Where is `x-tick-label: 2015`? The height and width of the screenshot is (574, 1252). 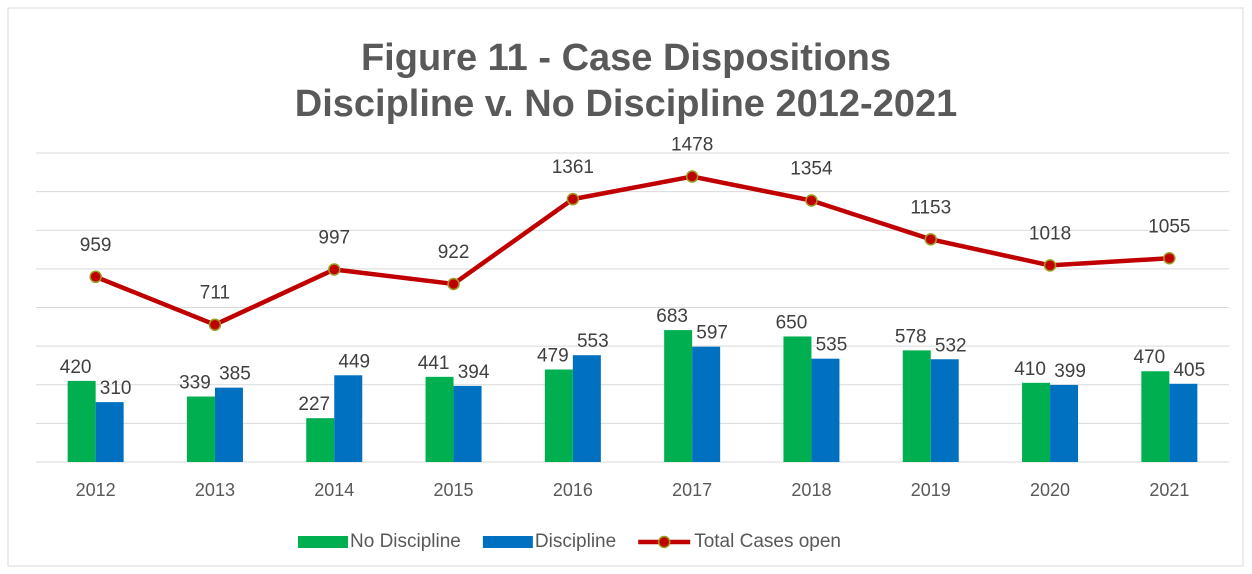 x-tick-label: 2015 is located at coordinates (454, 490).